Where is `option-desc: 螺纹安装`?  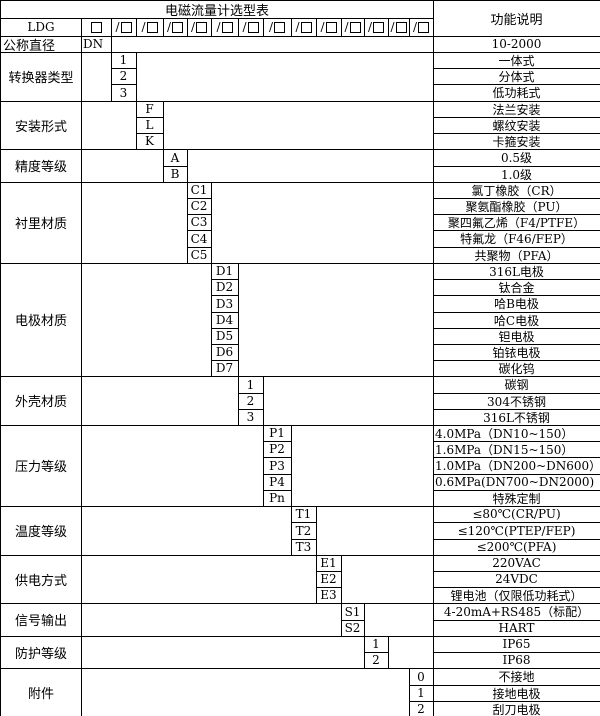
option-desc: 螺纹安装 is located at coordinates (516, 125).